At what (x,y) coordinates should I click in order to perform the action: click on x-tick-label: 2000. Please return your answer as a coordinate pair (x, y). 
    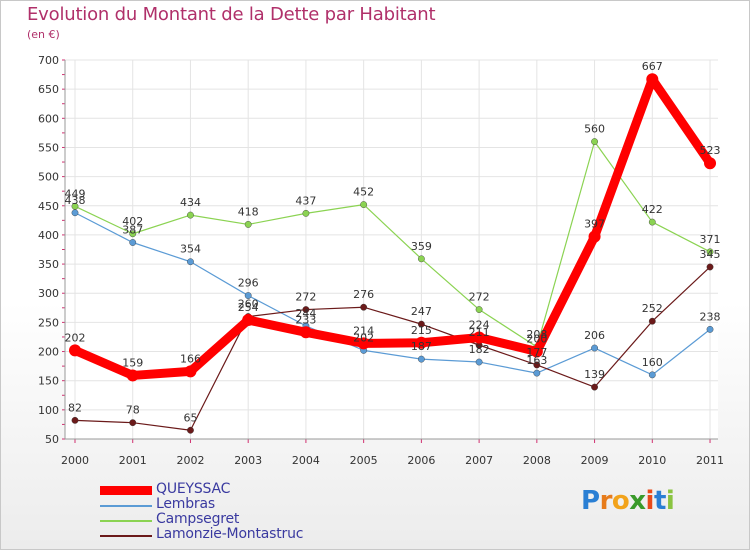
    Looking at the image, I should click on (75, 460).